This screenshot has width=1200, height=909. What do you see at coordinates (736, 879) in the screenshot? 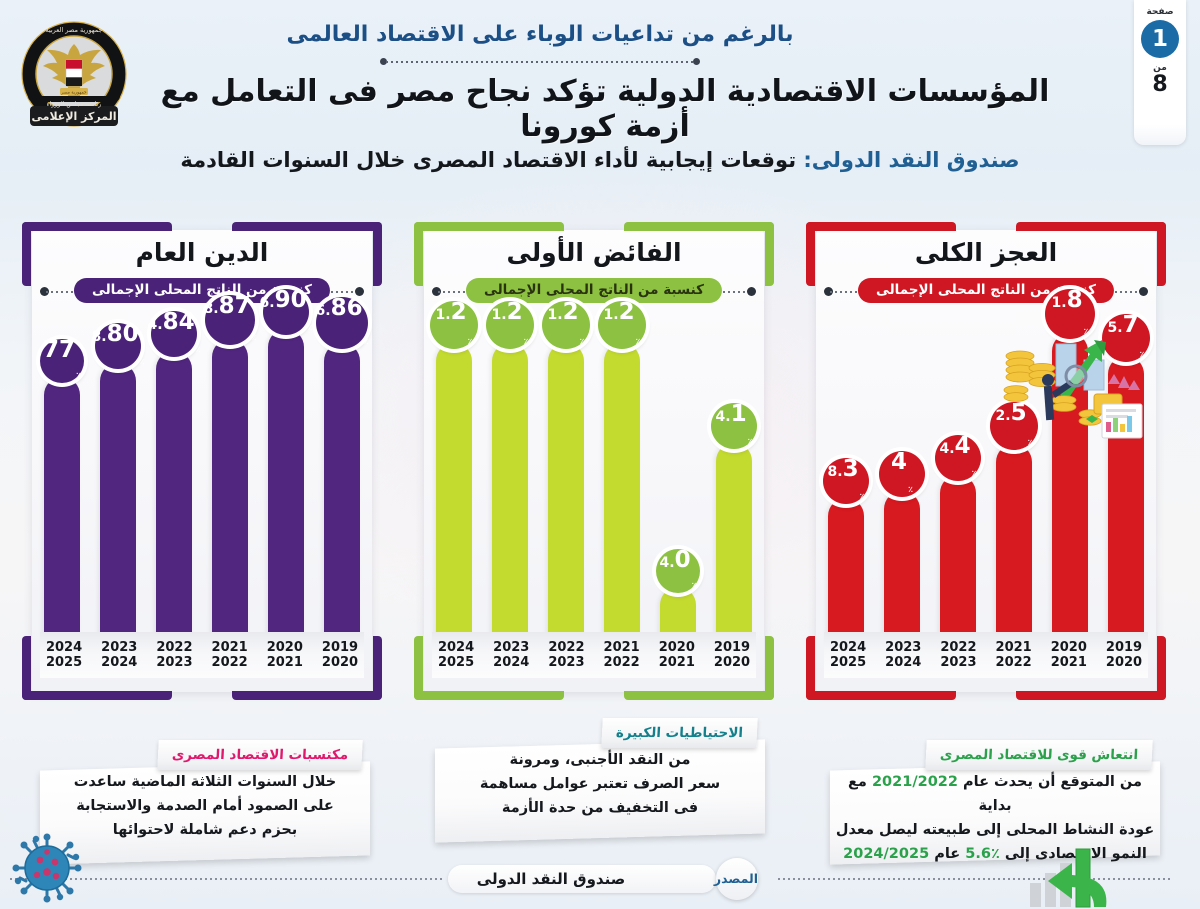
I see `source-label: المصدر` at bounding box center [736, 879].